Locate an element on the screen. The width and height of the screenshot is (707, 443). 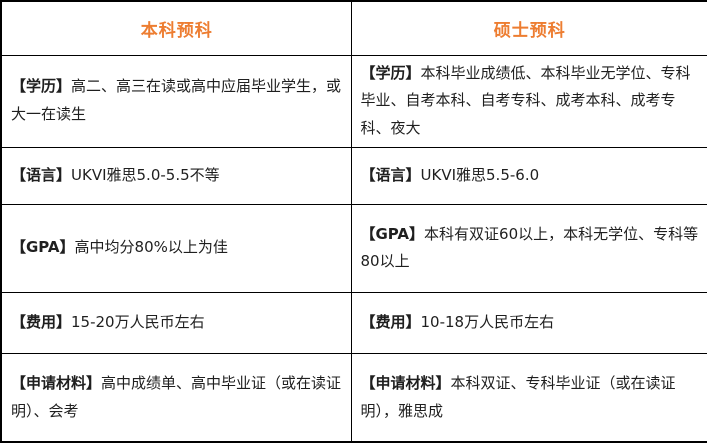
cell-master-gpa: 【GPA】本科有双证60以上，本科无学位、专科等80以上 is located at coordinates (528, 248).